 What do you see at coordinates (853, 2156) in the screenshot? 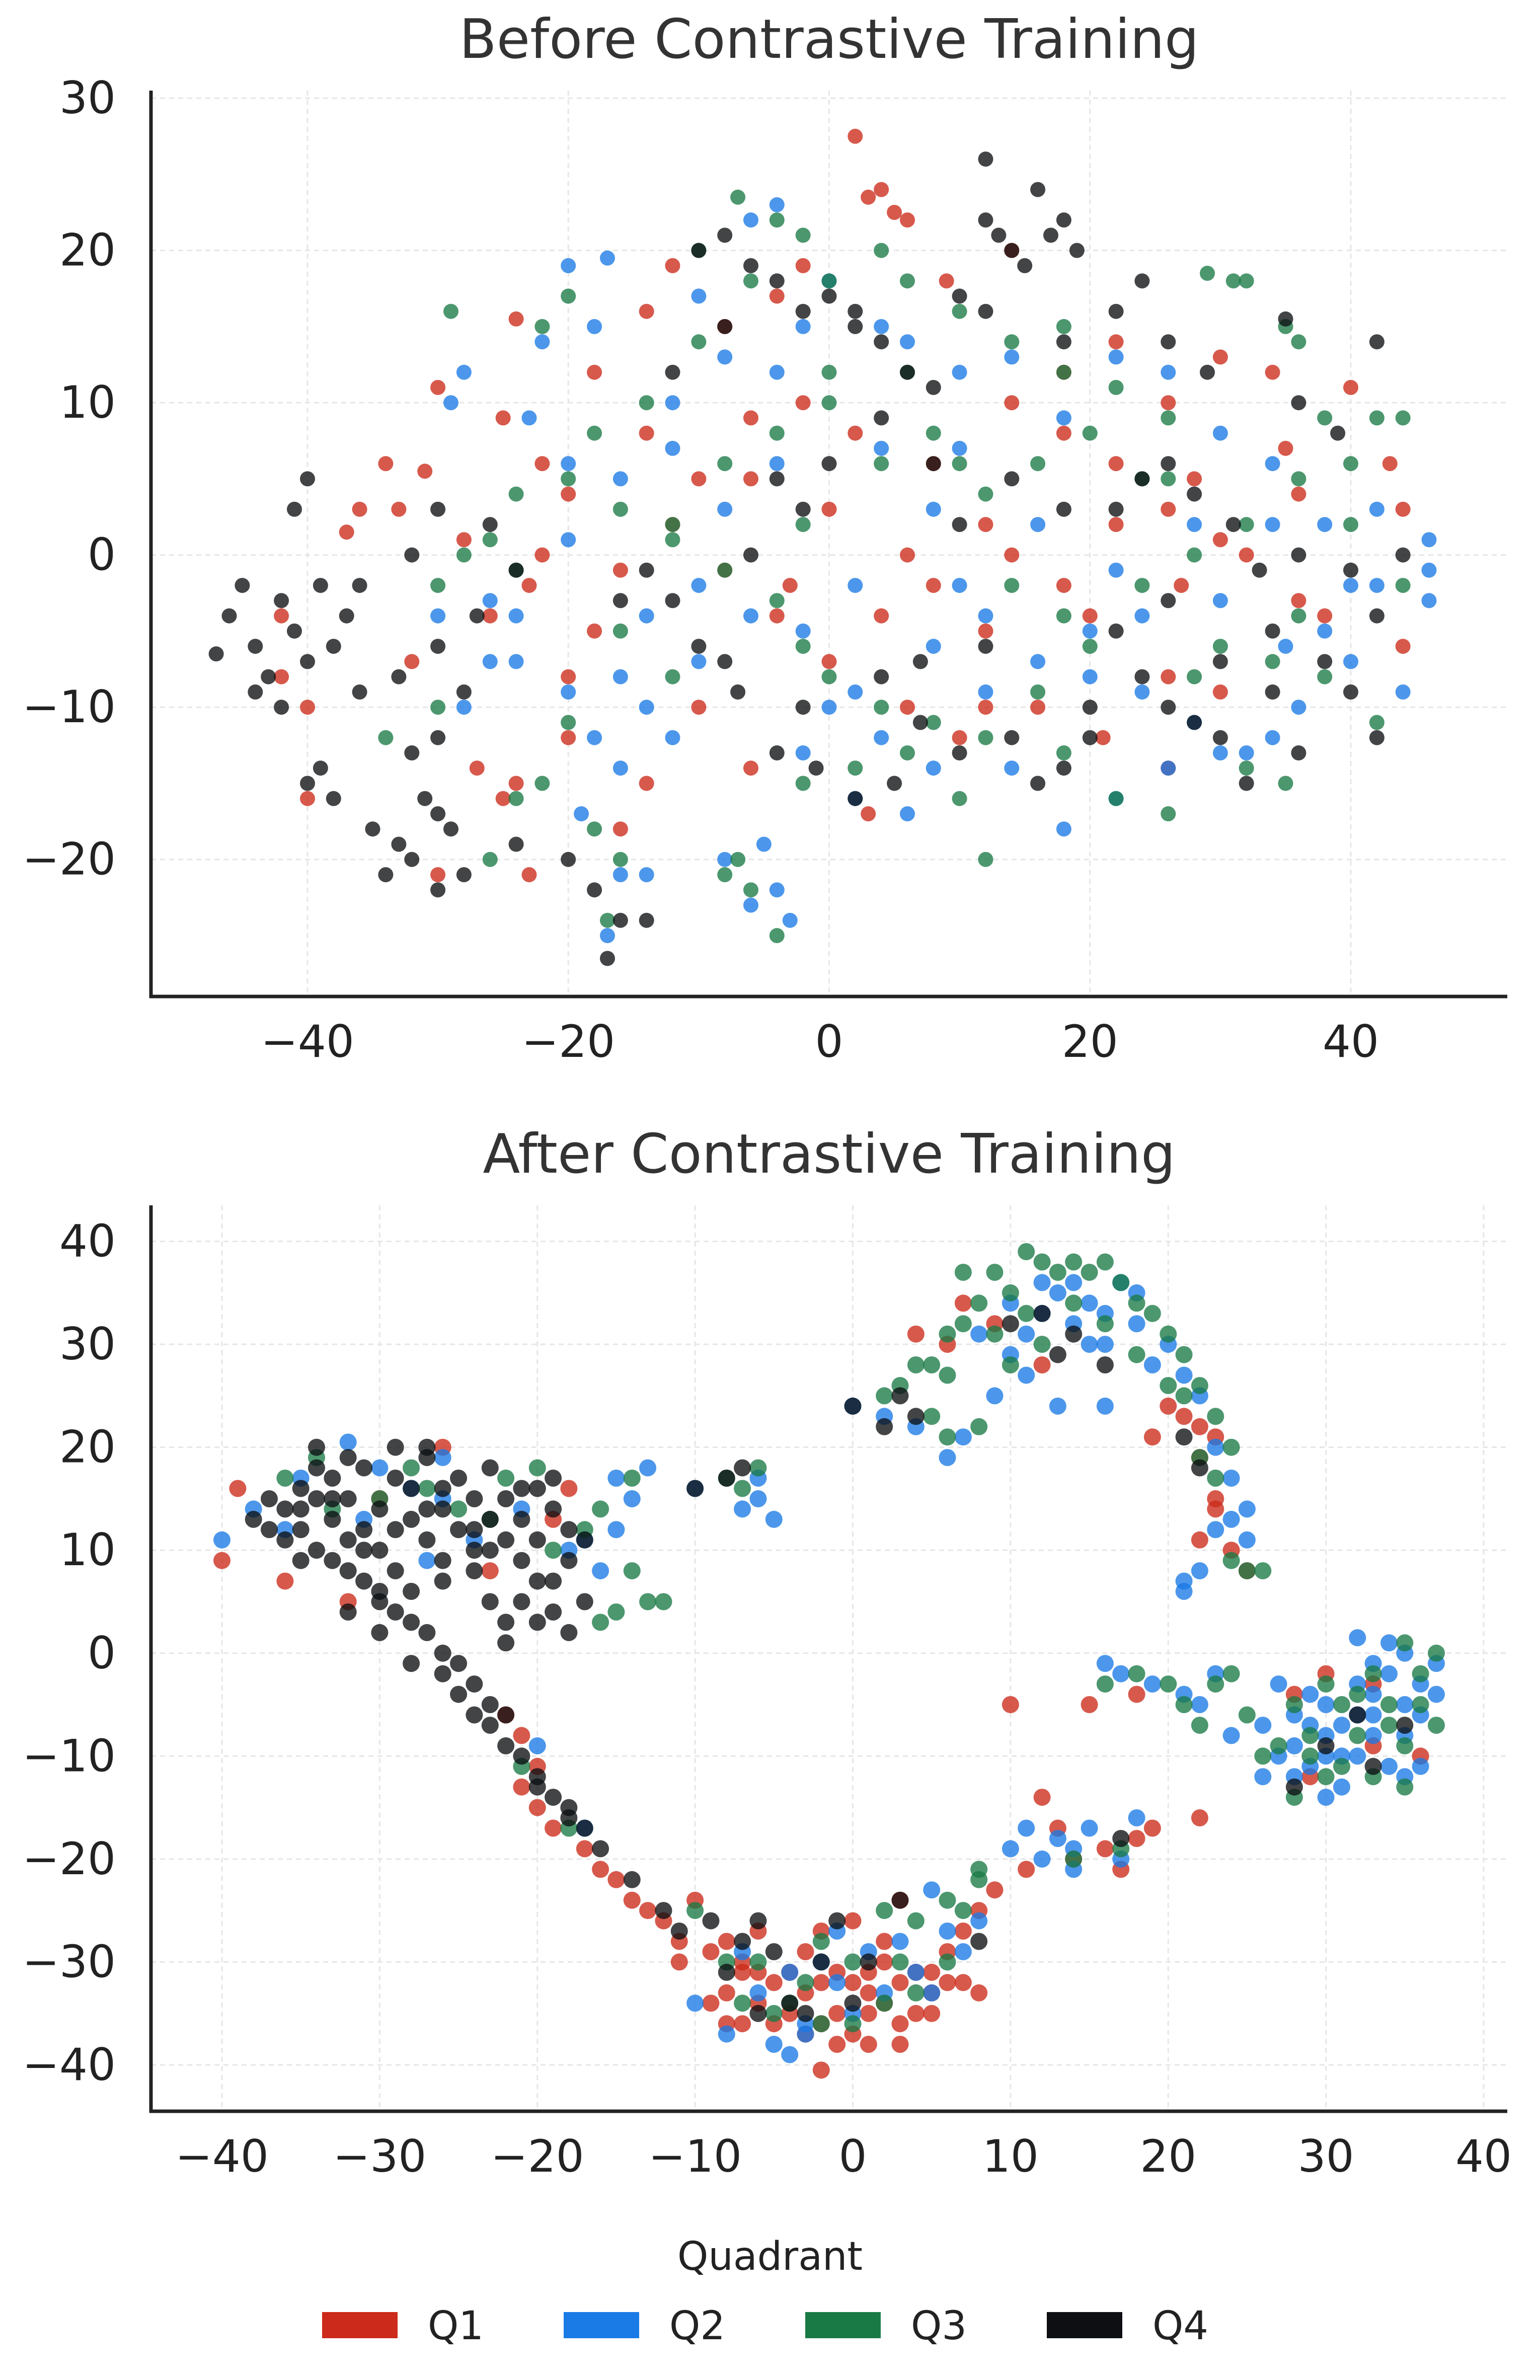
I see `x-tick-label: 0` at bounding box center [853, 2156].